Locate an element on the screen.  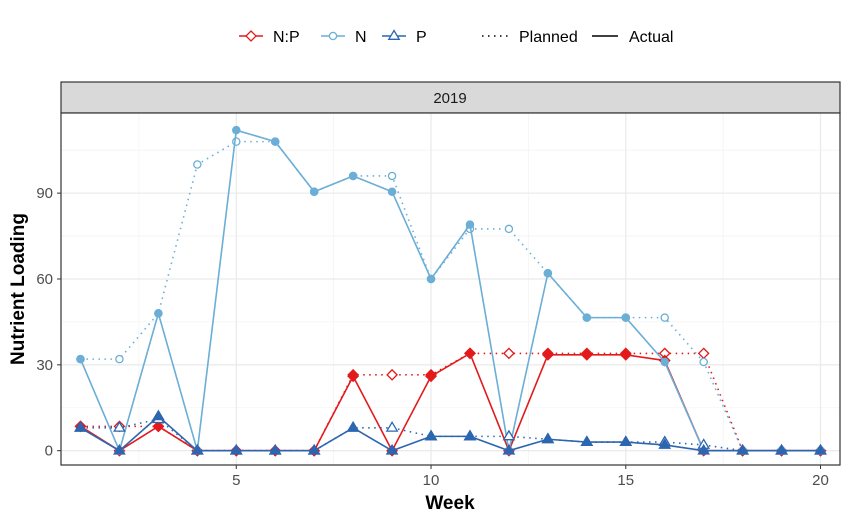
legend-label: Planned is located at coordinates (548, 37).